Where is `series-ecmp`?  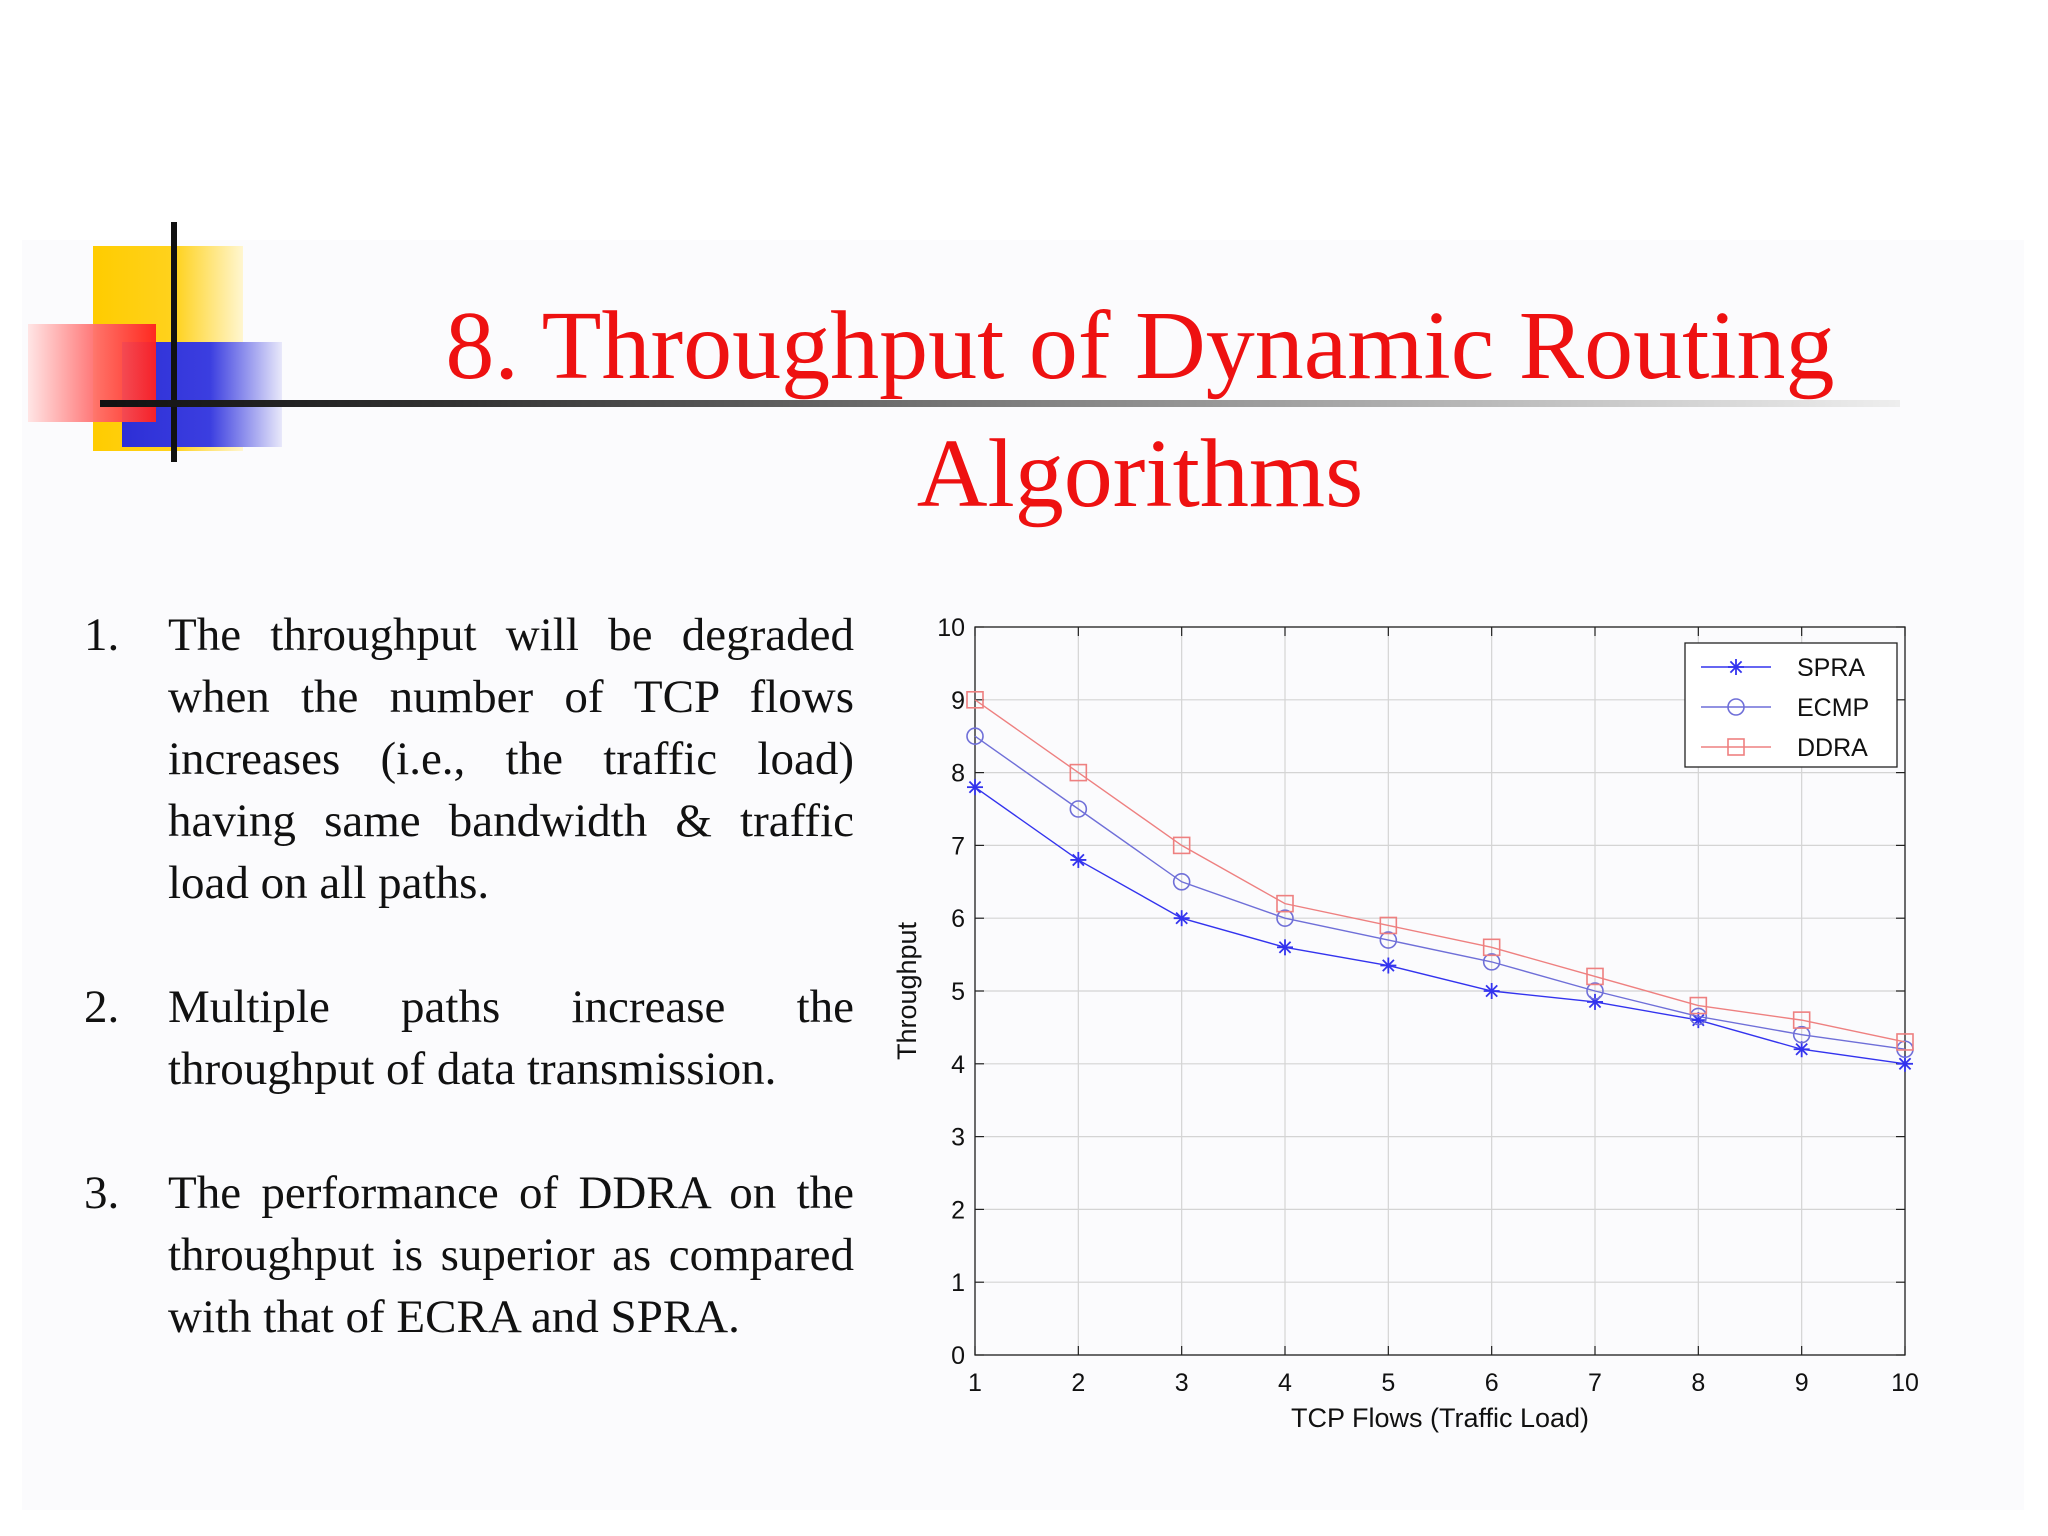
series-ecmp is located at coordinates (1440, 893).